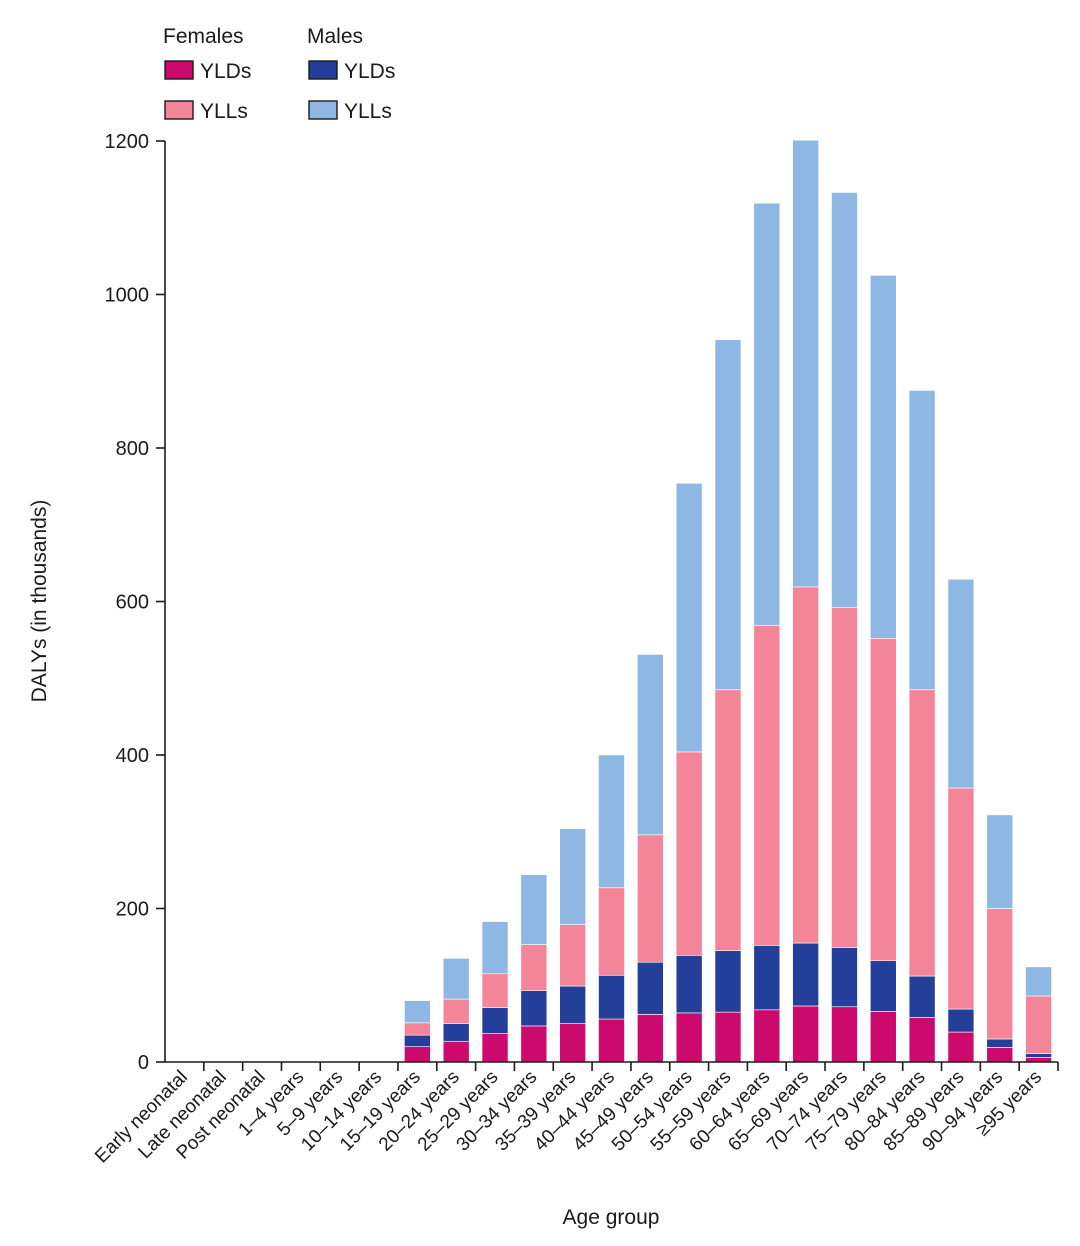 This screenshot has height=1246, width=1080. What do you see at coordinates (127, 296) in the screenshot?
I see `y-tick-label: 1000` at bounding box center [127, 296].